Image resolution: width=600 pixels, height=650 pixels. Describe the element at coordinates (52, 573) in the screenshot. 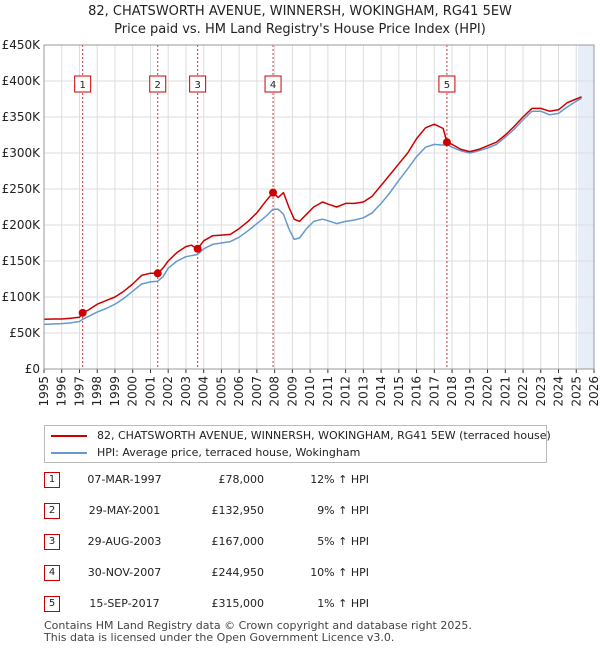

I see `sale-number-badge: 4` at that location.